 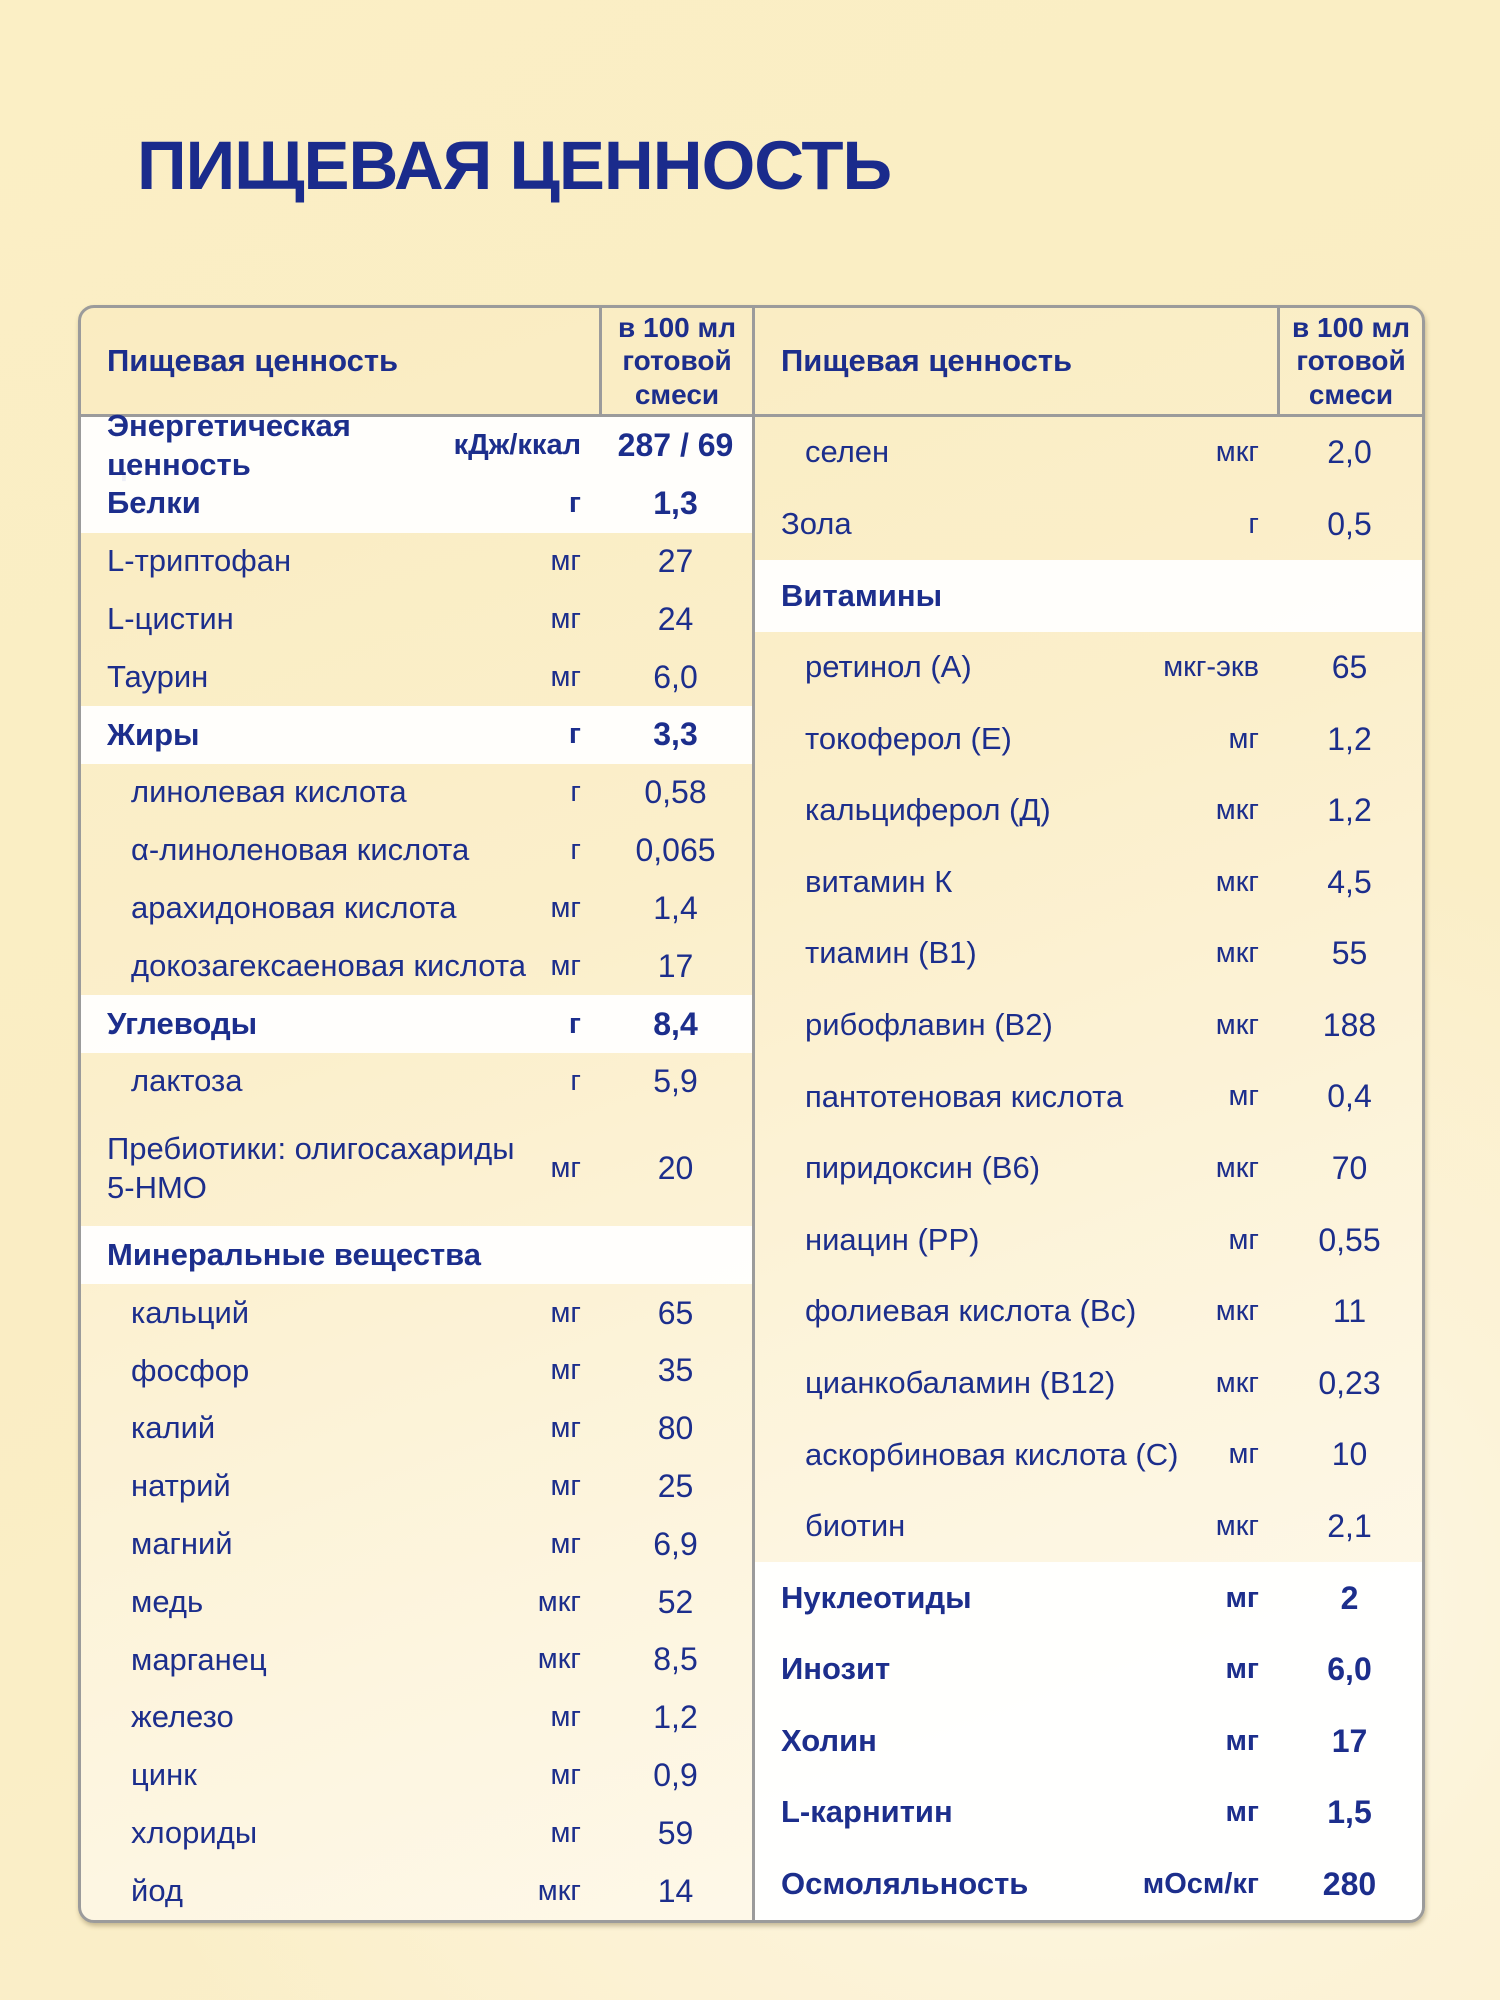 What do you see at coordinates (675, 1890) in the screenshot?
I see `row-value: 14` at bounding box center [675, 1890].